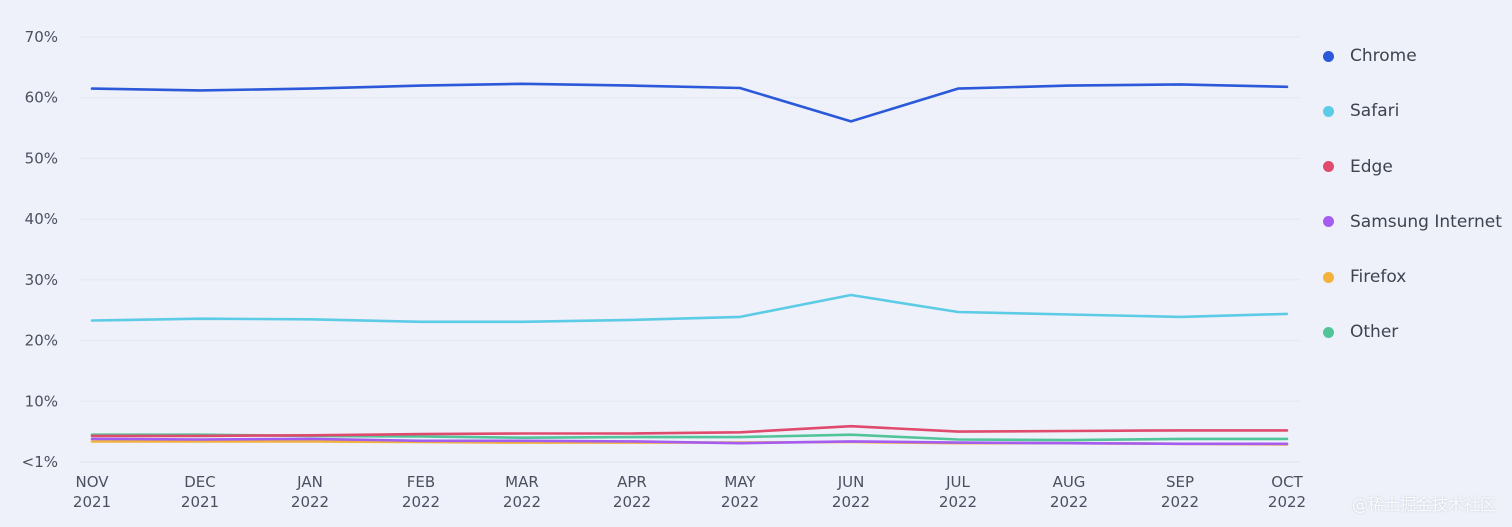 This screenshot has height=527, width=1512. What do you see at coordinates (92, 482) in the screenshot?
I see `x-tick-label-month: NOV` at bounding box center [92, 482].